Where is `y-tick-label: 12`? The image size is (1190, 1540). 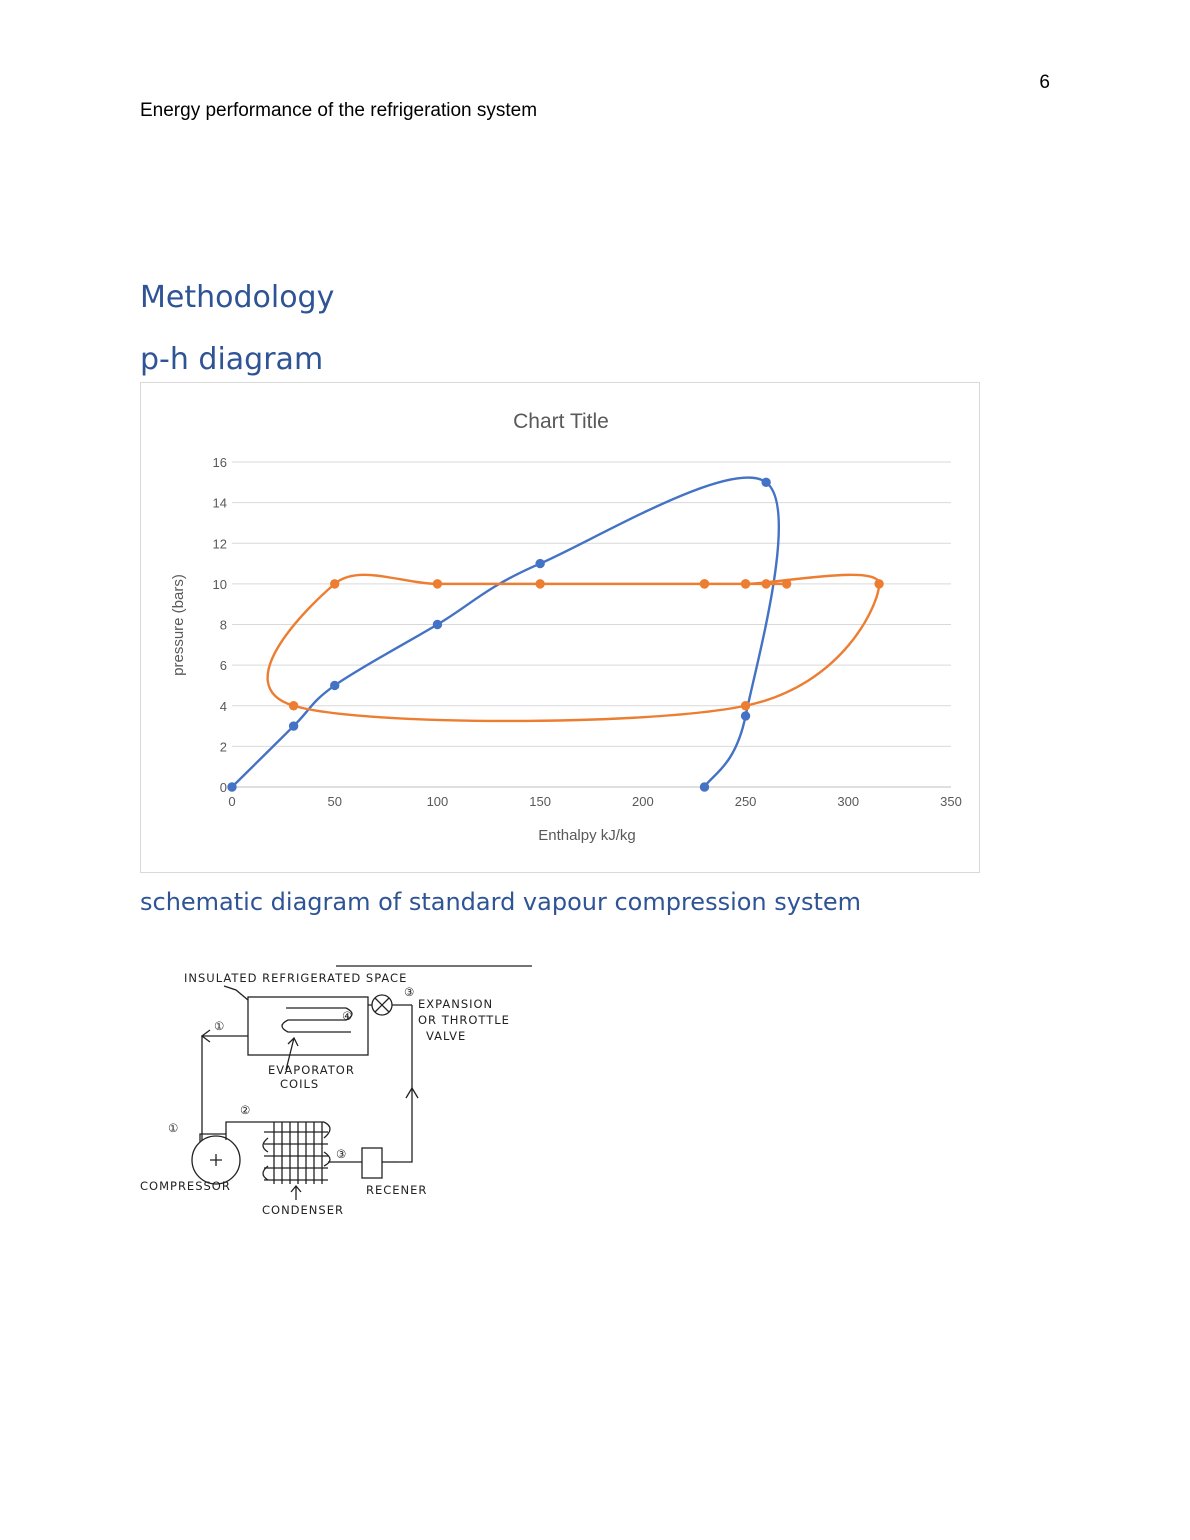
y-tick-label: 12 is located at coordinates (220, 543).